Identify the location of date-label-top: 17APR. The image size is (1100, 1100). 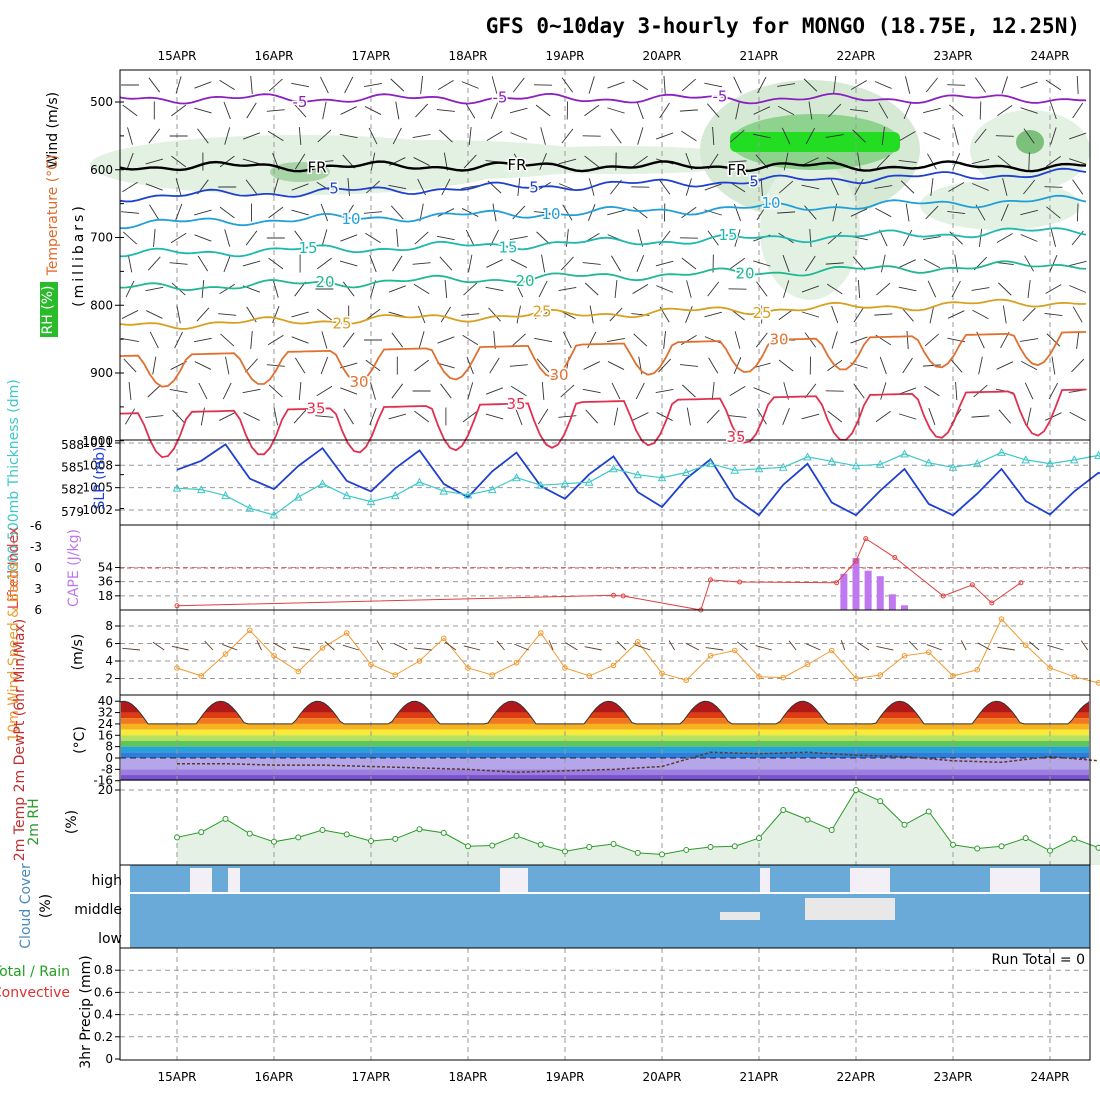
(370, 56).